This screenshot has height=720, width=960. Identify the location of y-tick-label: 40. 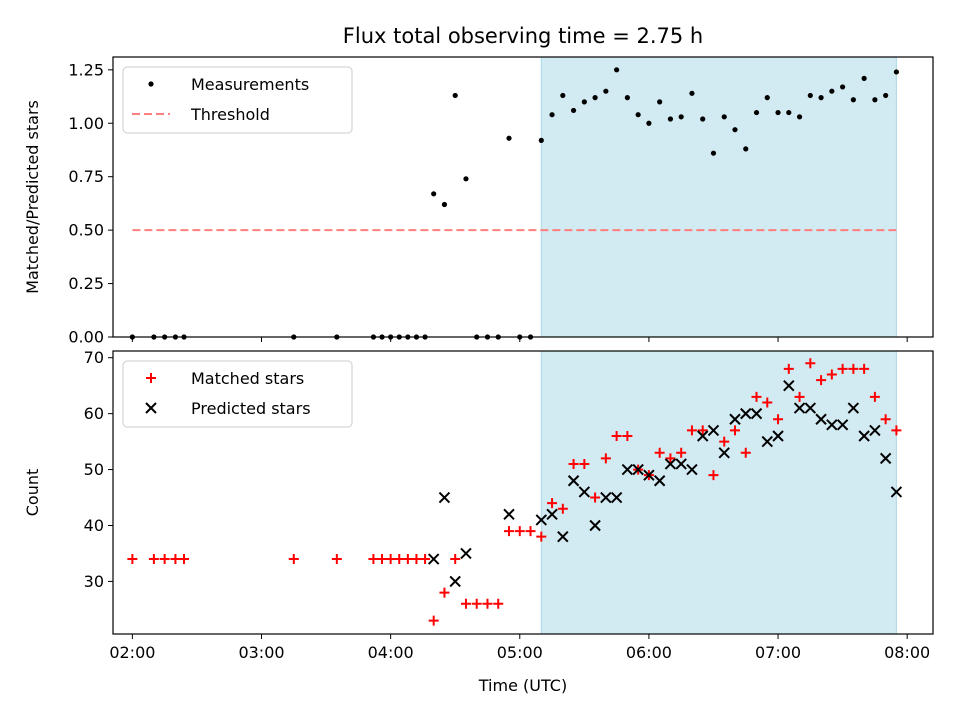
(94, 525).